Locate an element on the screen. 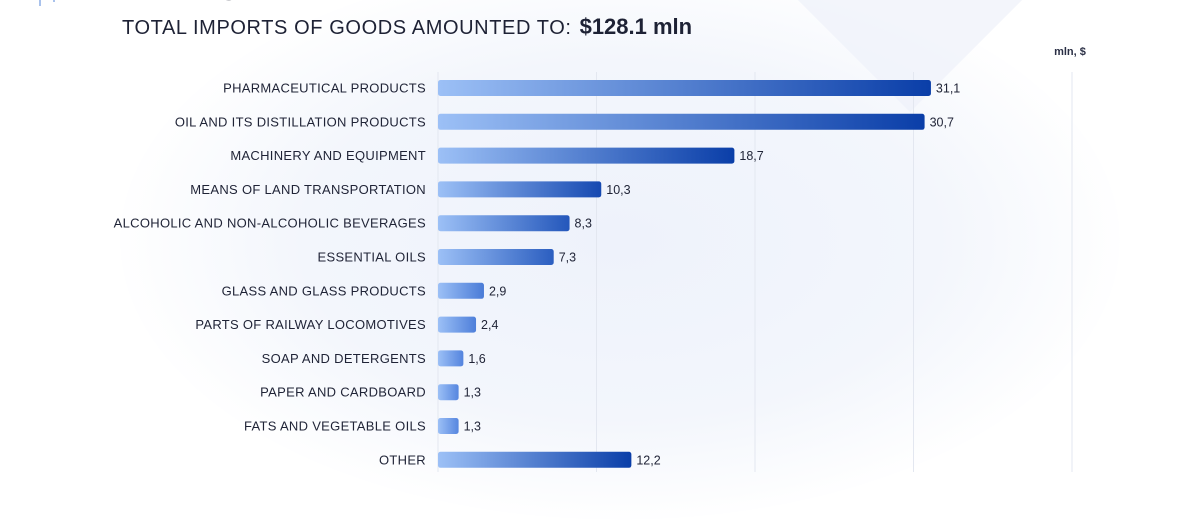  value-label: 8,3 is located at coordinates (583, 224).